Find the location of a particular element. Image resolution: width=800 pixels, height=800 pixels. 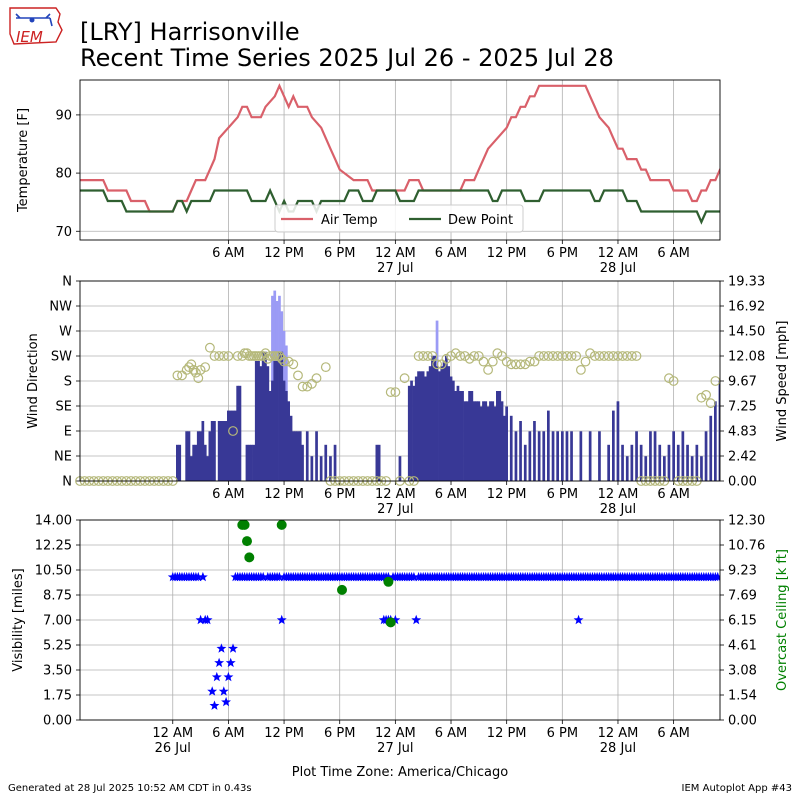

logo-text: IEM is located at coordinates (29, 37).